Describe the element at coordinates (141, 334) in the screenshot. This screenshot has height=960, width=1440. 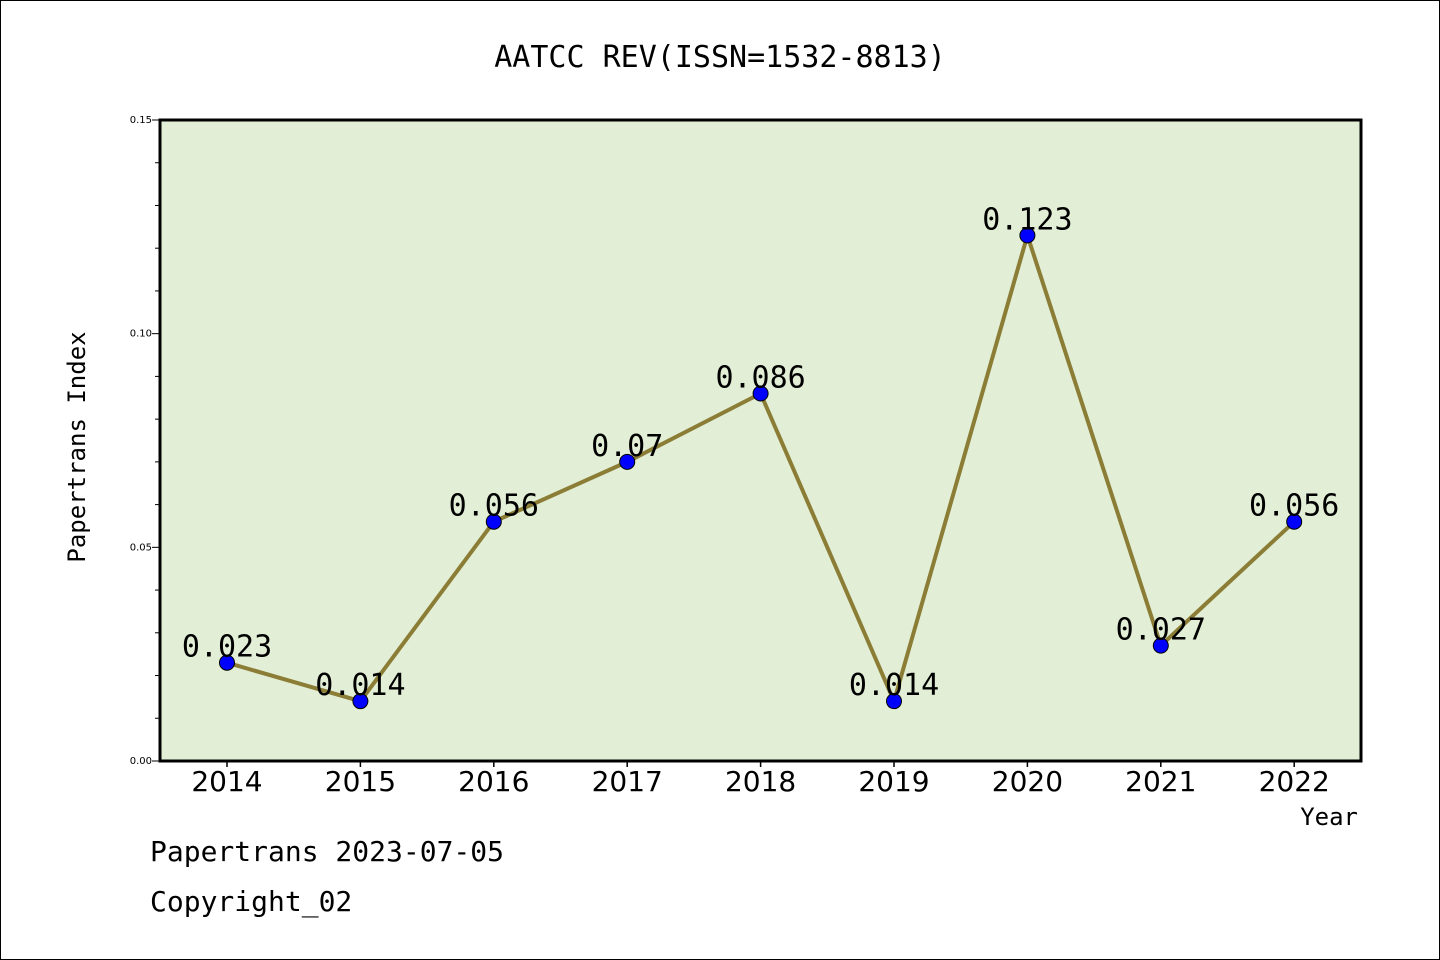
I see `y-tick-label: 0.10` at that location.